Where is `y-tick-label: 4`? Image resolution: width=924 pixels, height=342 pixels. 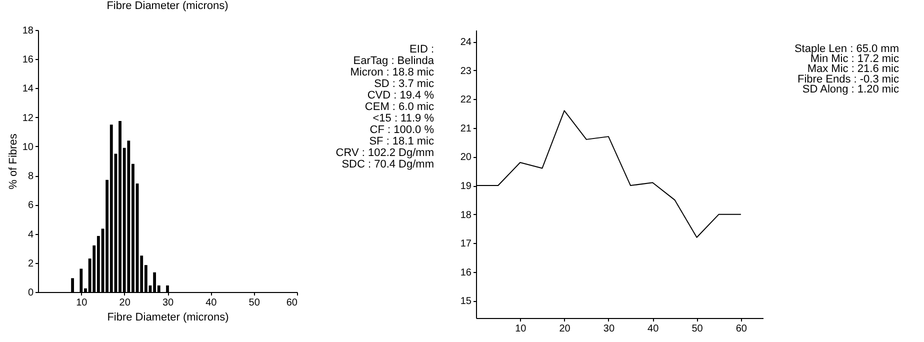
y-tick-label: 4 is located at coordinates (31, 234).